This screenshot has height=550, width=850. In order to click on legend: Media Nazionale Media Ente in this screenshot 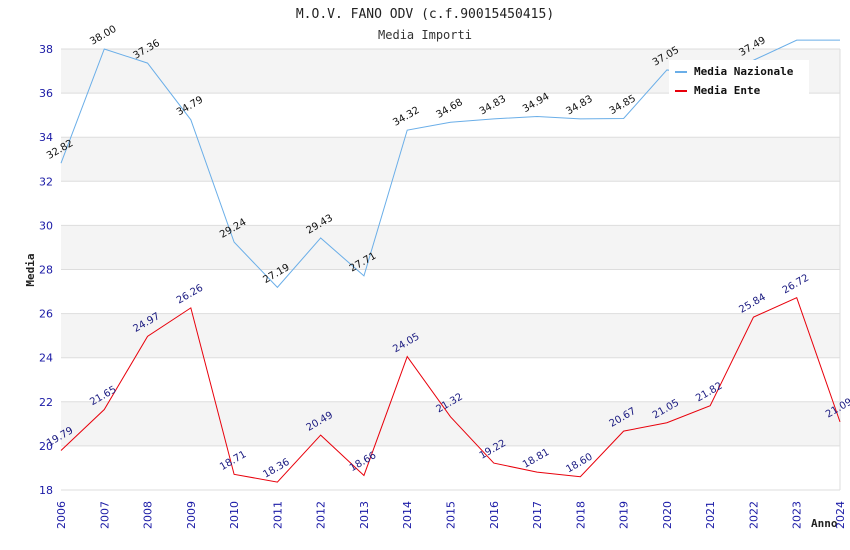, I will do `click(739, 78)`.